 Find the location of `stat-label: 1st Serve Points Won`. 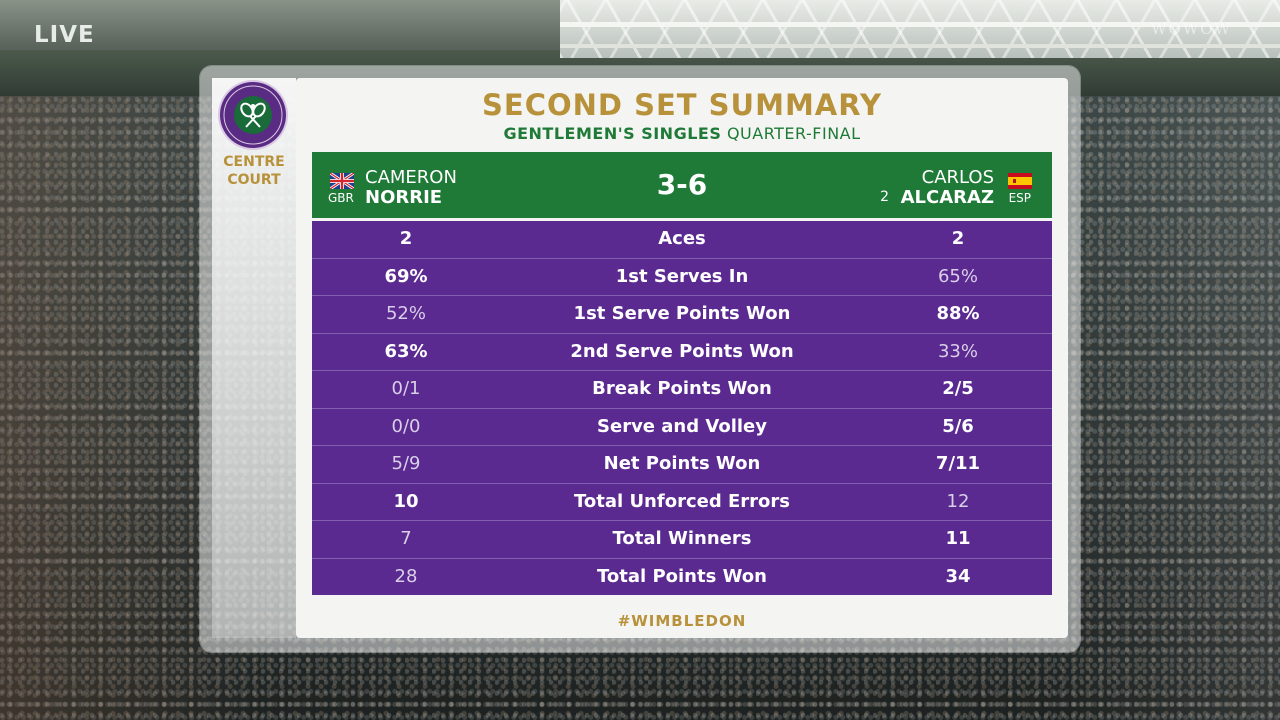

stat-label: 1st Serve Points Won is located at coordinates (682, 313).